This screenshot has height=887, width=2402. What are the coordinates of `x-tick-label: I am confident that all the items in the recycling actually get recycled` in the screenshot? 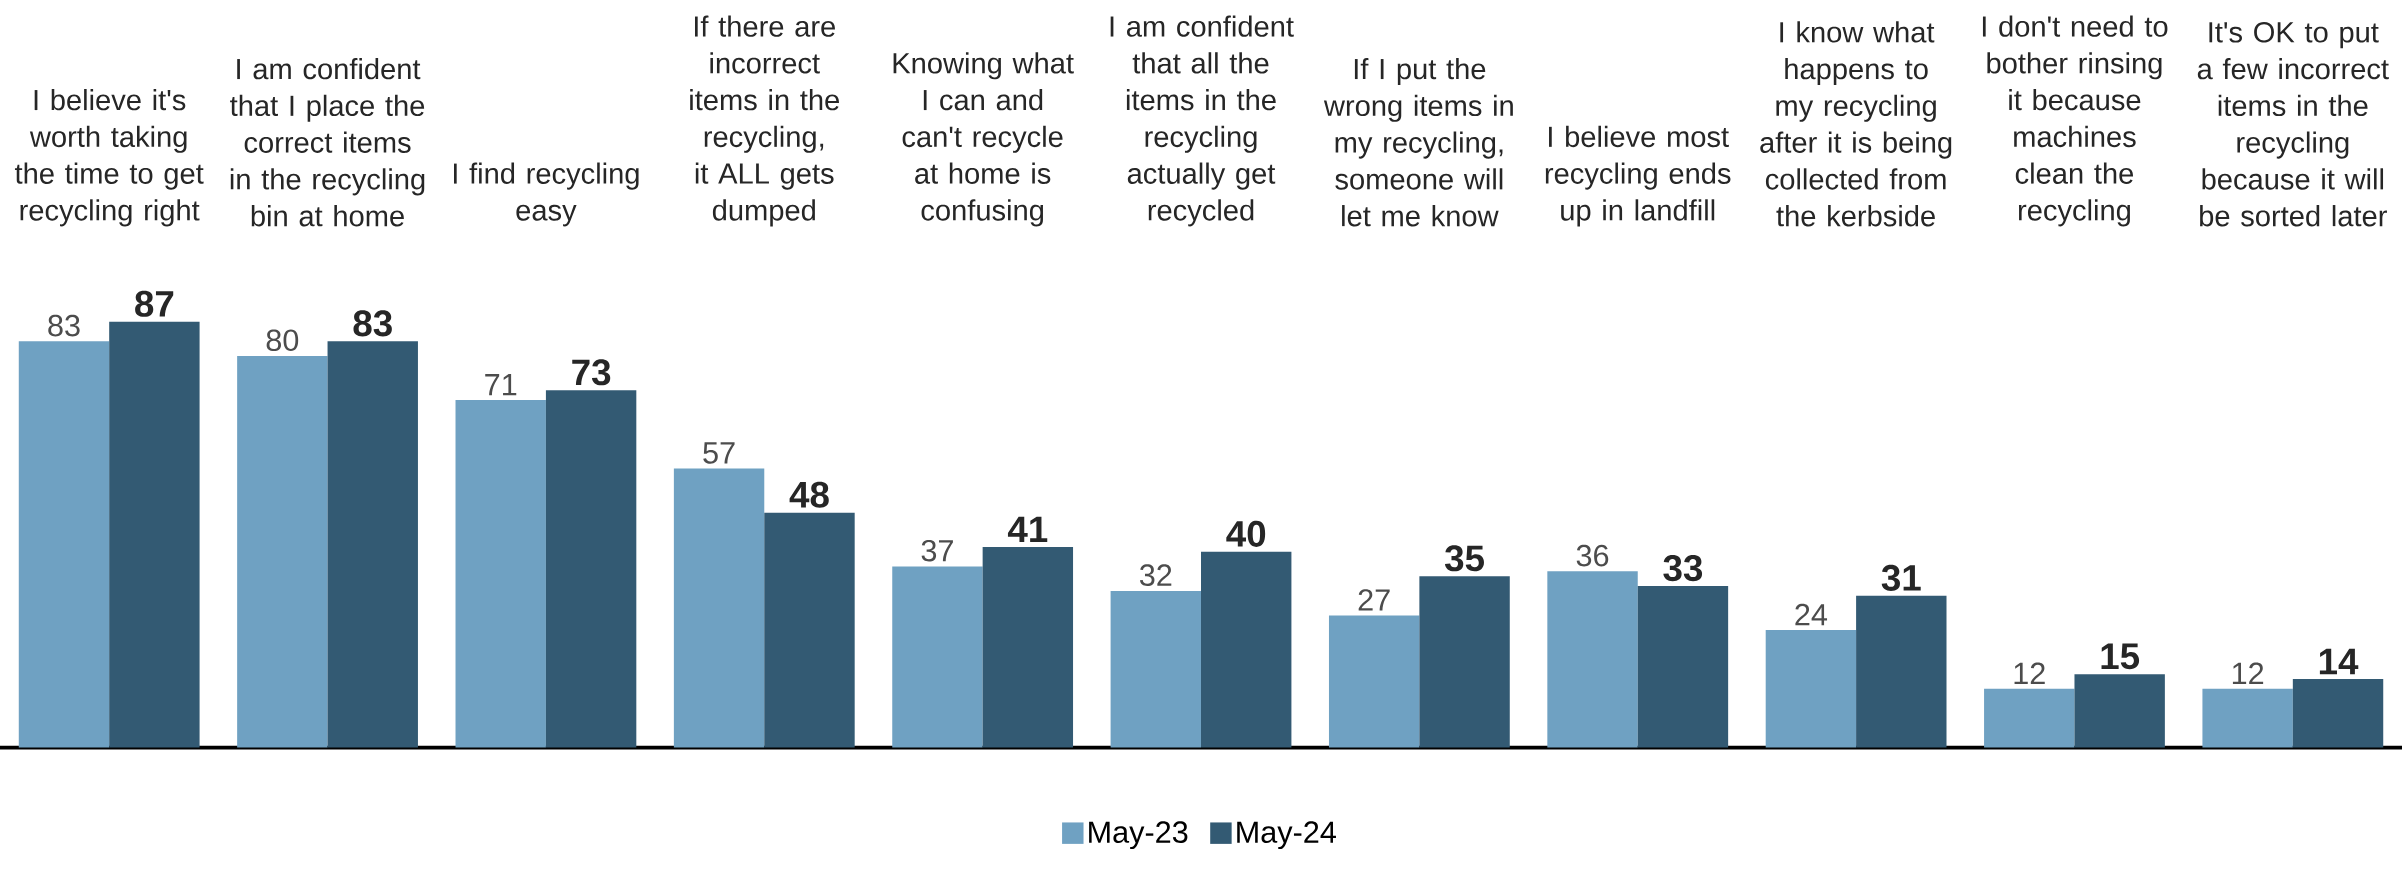 It's located at (1202, 121).